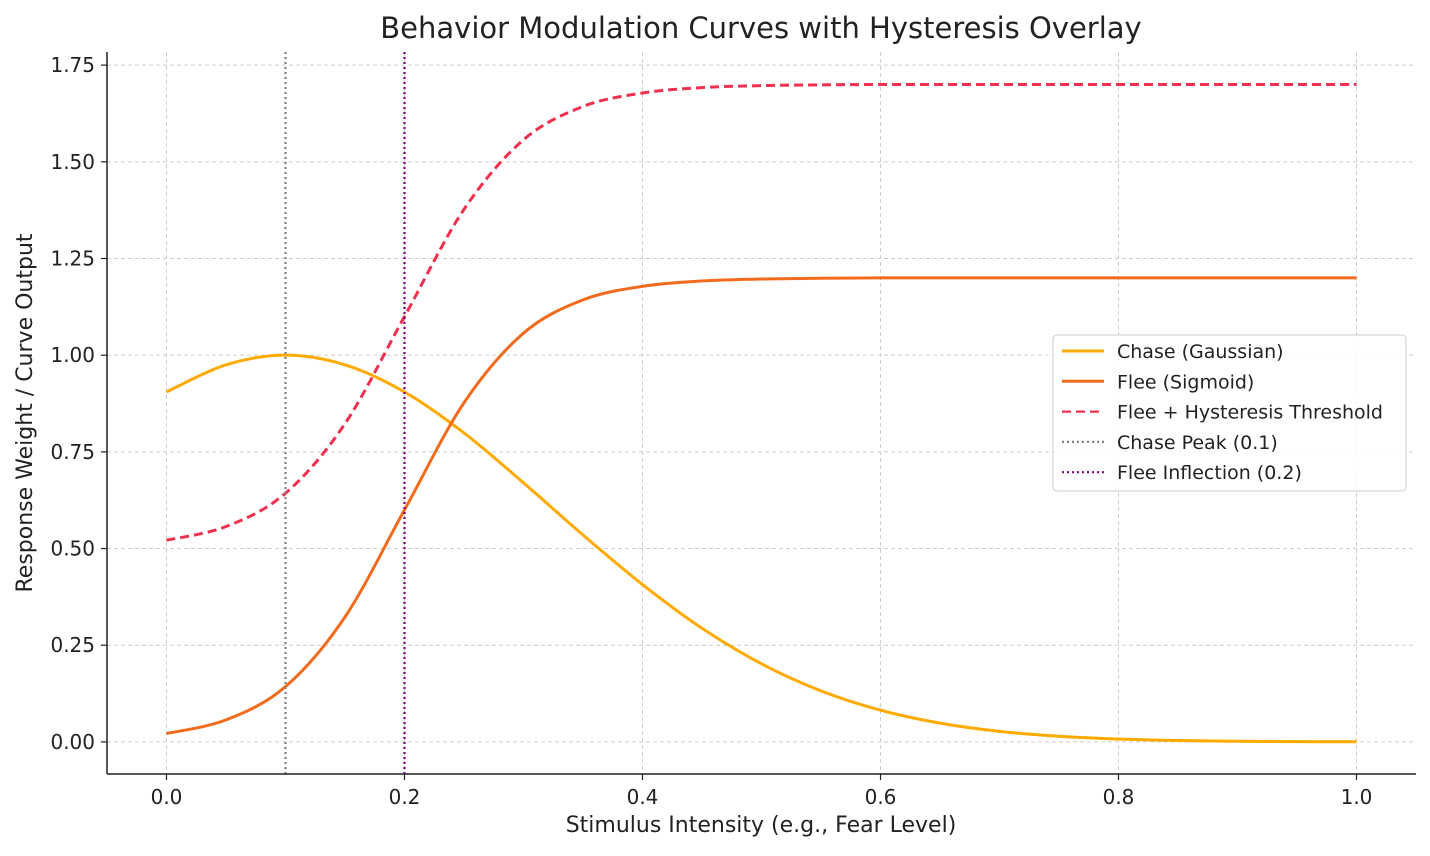  Describe the element at coordinates (72, 65) in the screenshot. I see `y-tick-label: 1.75` at that location.